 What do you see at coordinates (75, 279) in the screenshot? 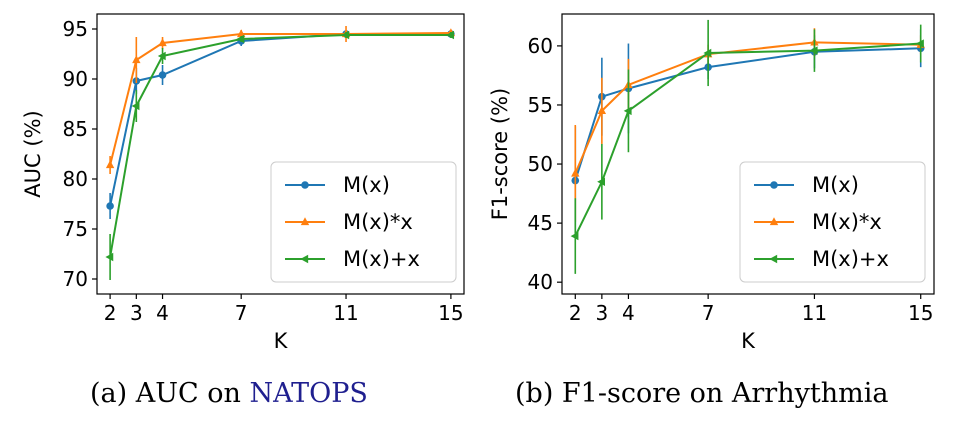
I see `y-tick-label: 70` at bounding box center [75, 279].